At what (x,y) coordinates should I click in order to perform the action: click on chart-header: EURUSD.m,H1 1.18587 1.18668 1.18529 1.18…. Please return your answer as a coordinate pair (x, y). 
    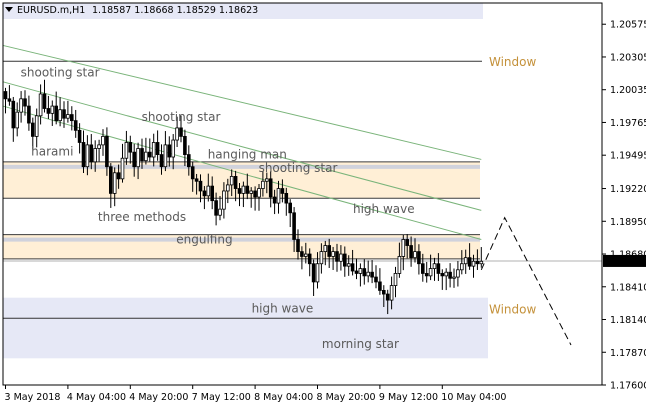
    Looking at the image, I should click on (131, 10).